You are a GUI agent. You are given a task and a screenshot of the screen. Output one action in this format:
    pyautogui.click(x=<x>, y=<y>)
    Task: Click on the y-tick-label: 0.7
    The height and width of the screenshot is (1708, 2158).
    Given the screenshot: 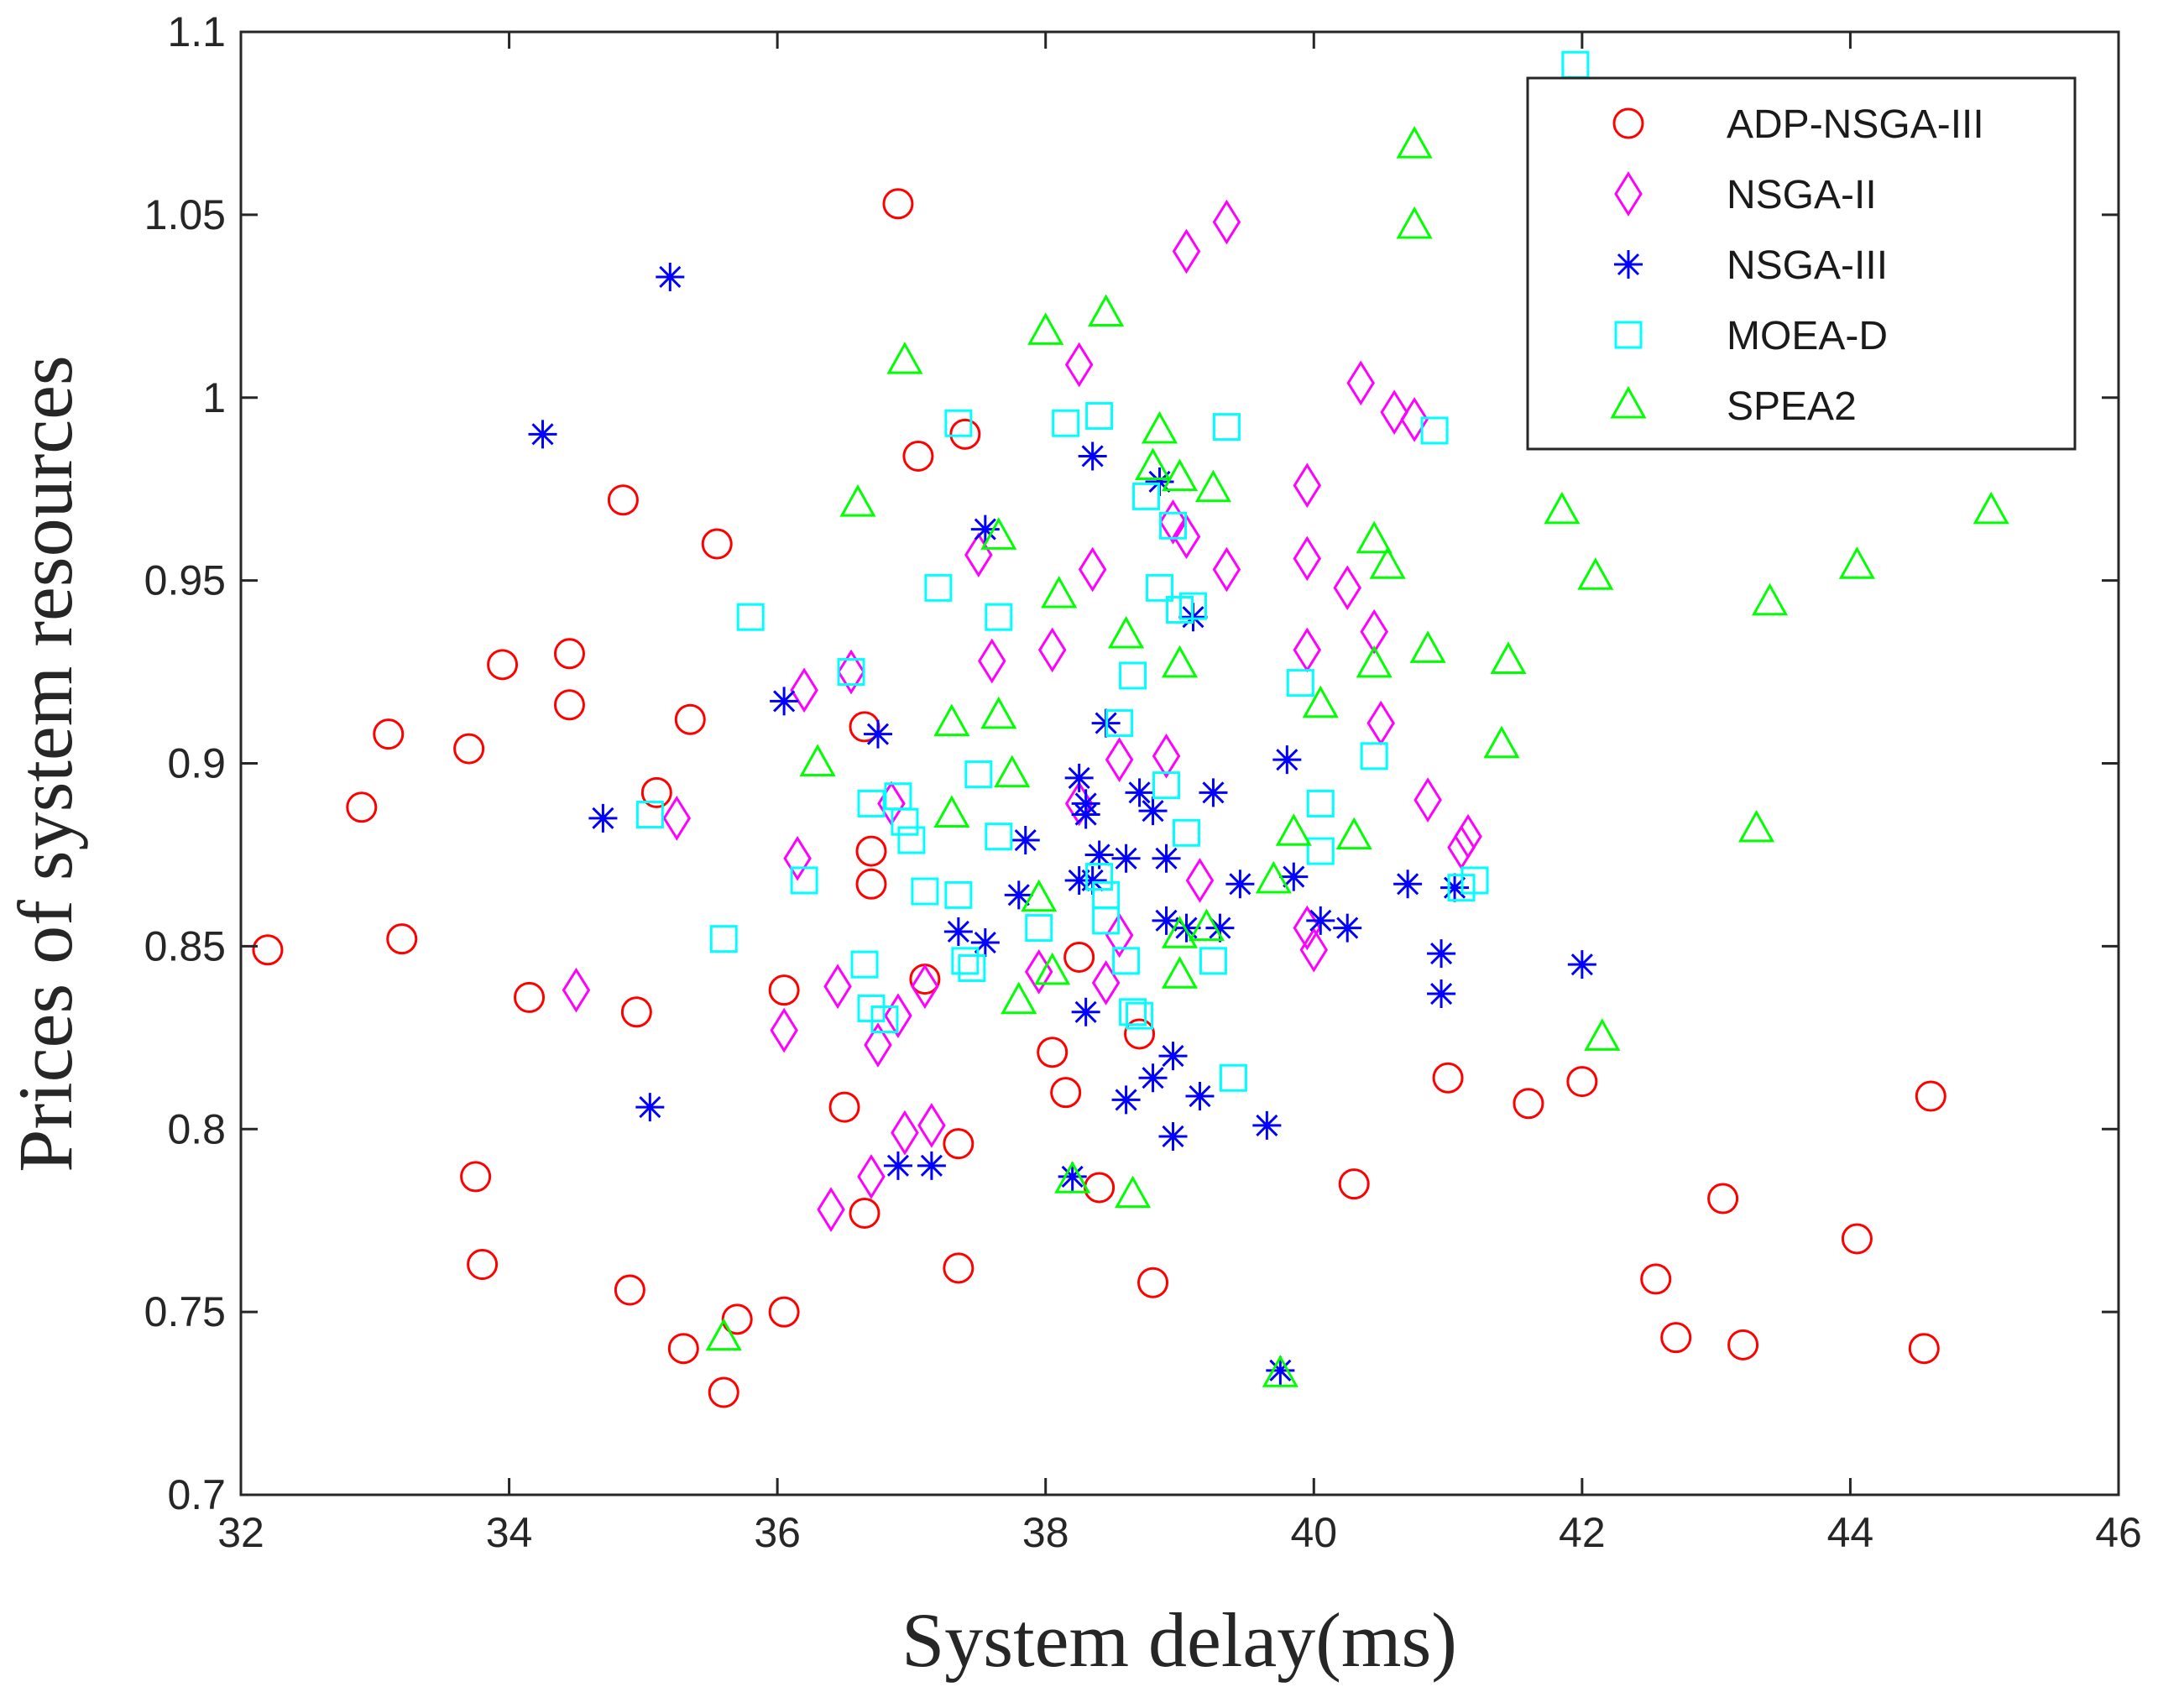 What is the action you would take?
    pyautogui.click(x=196, y=1494)
    